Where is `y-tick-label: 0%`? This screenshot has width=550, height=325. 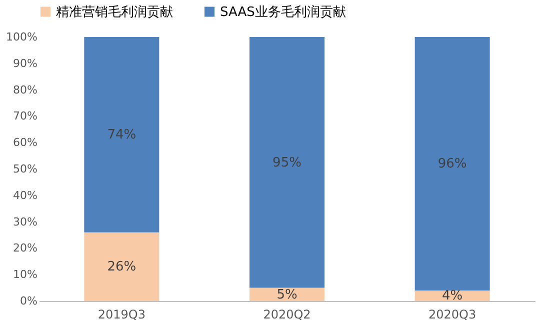 y-tick-label: 0% is located at coordinates (29, 301).